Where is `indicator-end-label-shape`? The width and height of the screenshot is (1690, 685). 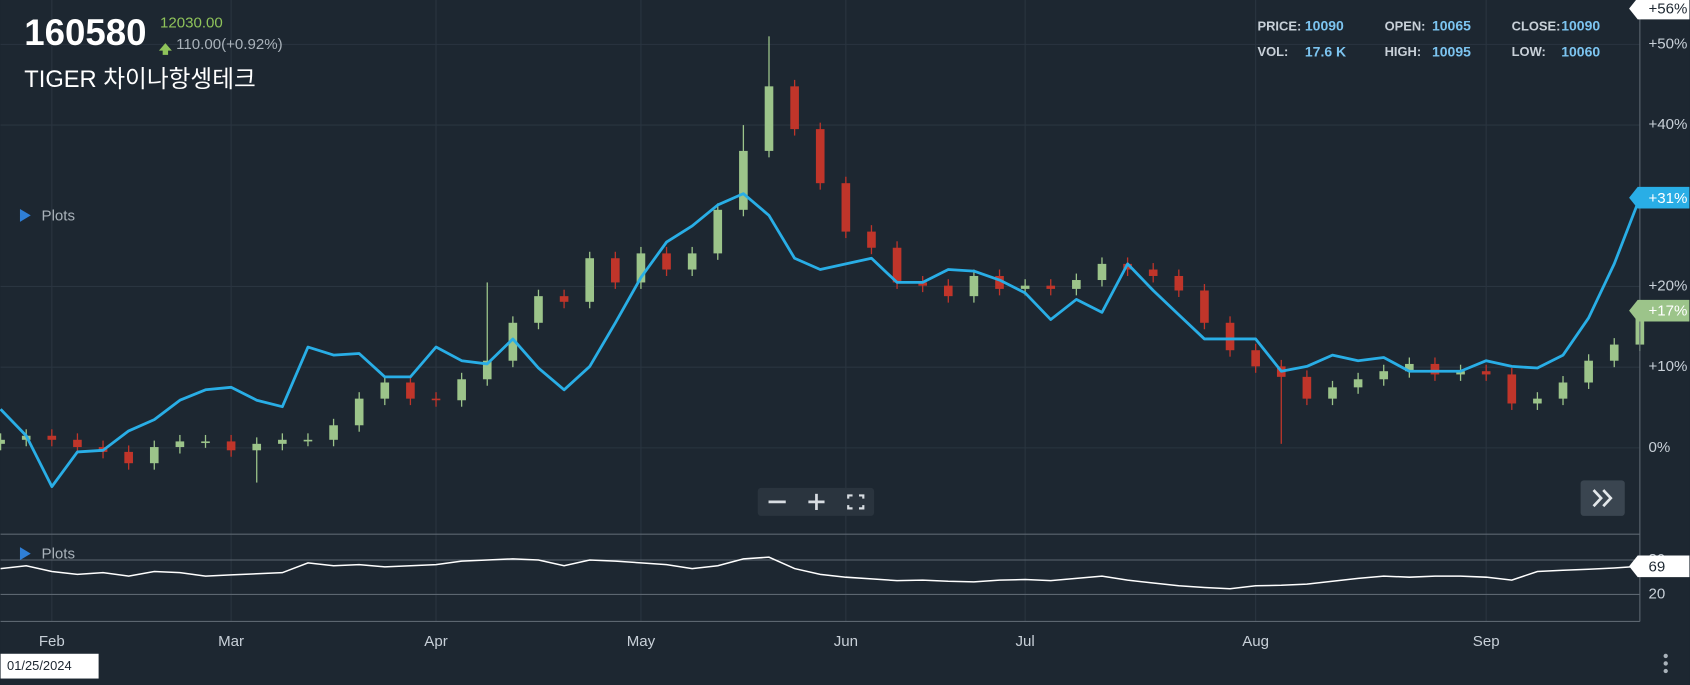
indicator-end-label-shape is located at coordinates (1659, 566).